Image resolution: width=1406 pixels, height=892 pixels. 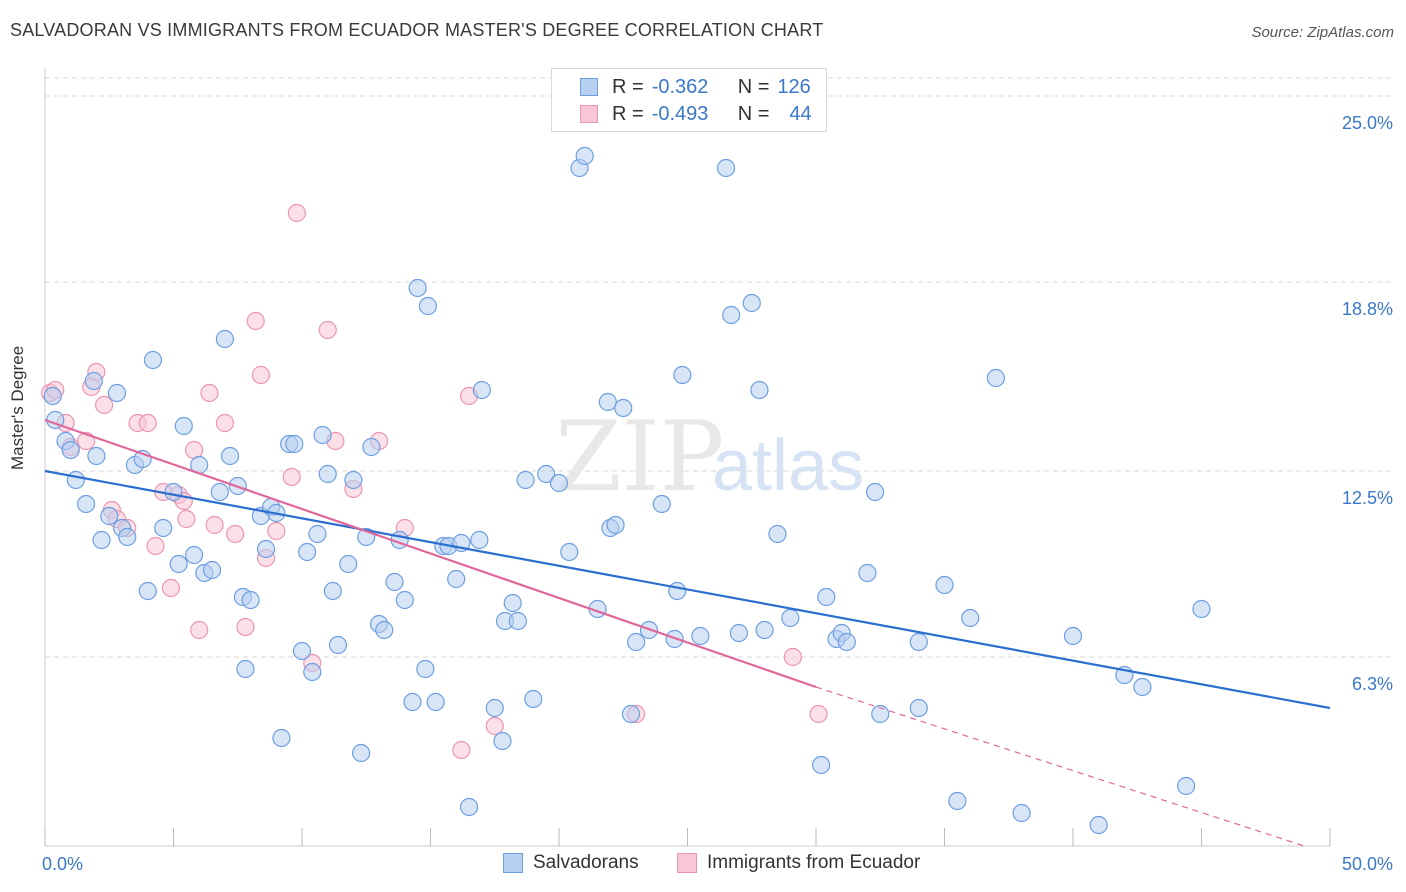 I want to click on y-tick-label: 25.0%, so click(x=1367, y=123).